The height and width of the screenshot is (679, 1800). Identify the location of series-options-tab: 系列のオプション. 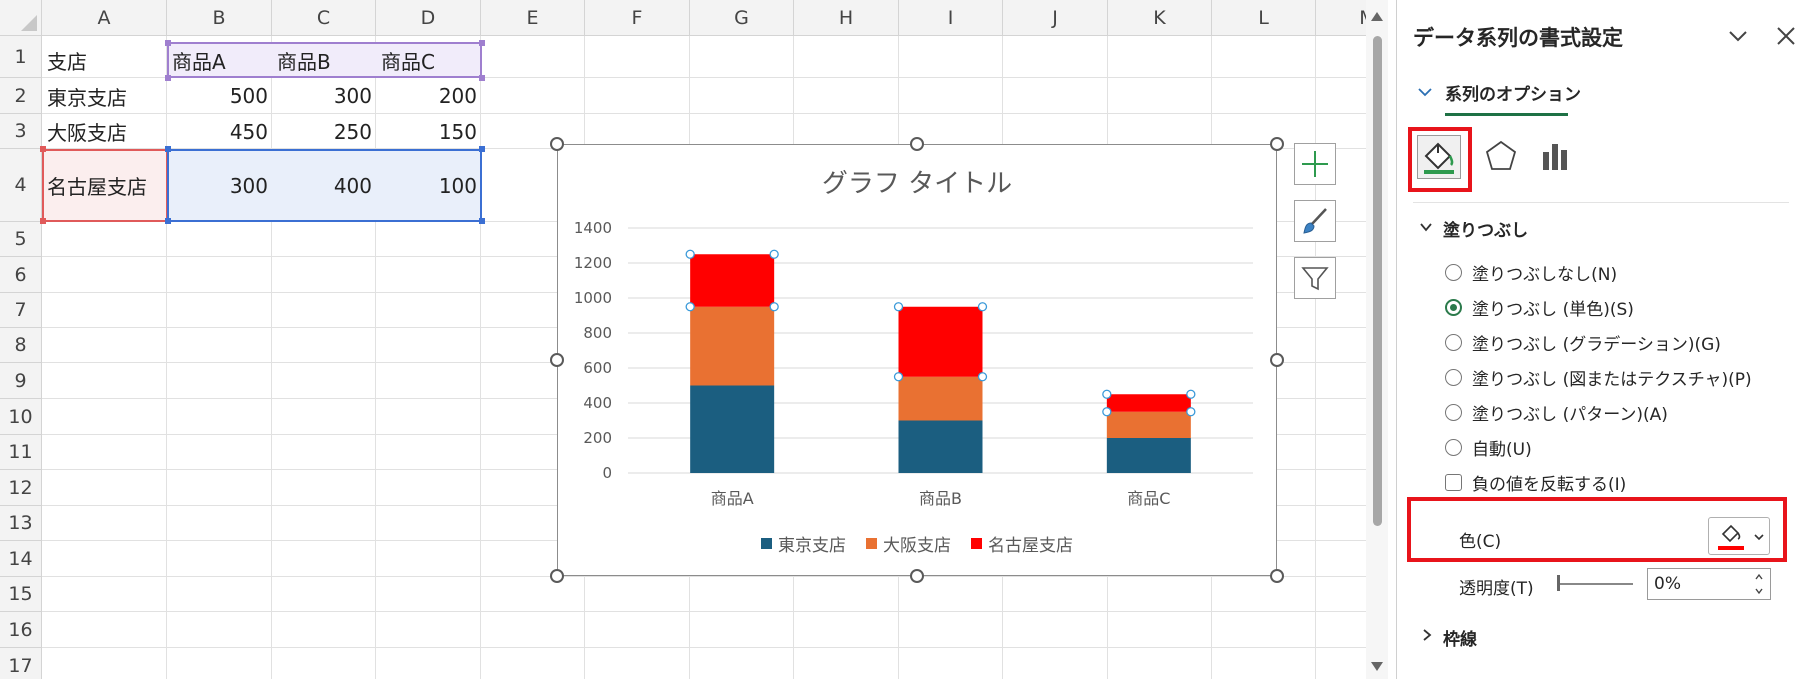
(1513, 95).